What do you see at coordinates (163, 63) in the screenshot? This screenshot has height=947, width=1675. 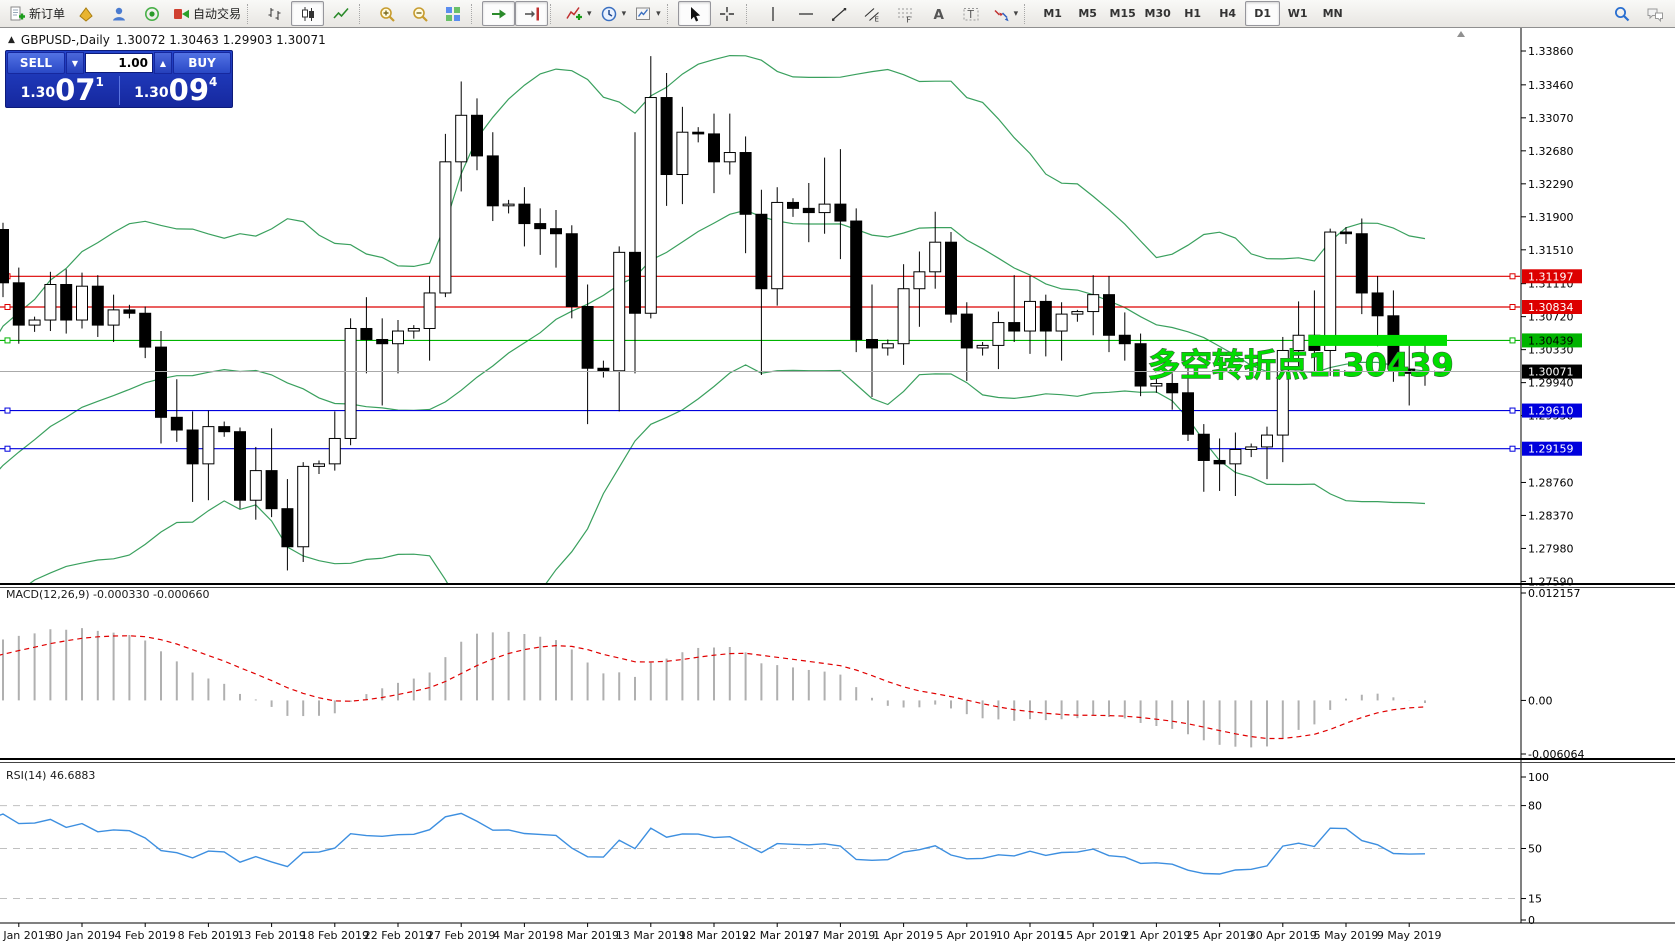 I see `volume-up-button: ▲` at bounding box center [163, 63].